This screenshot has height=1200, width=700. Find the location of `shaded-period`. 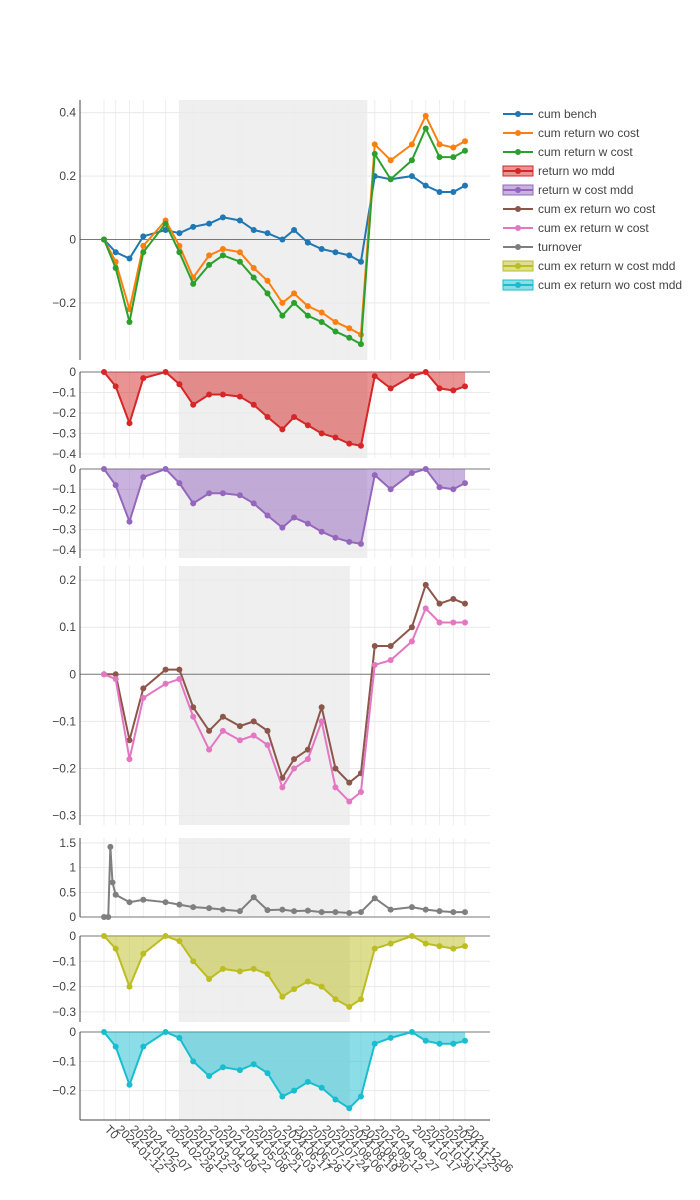

shaded-period is located at coordinates (264, 695).